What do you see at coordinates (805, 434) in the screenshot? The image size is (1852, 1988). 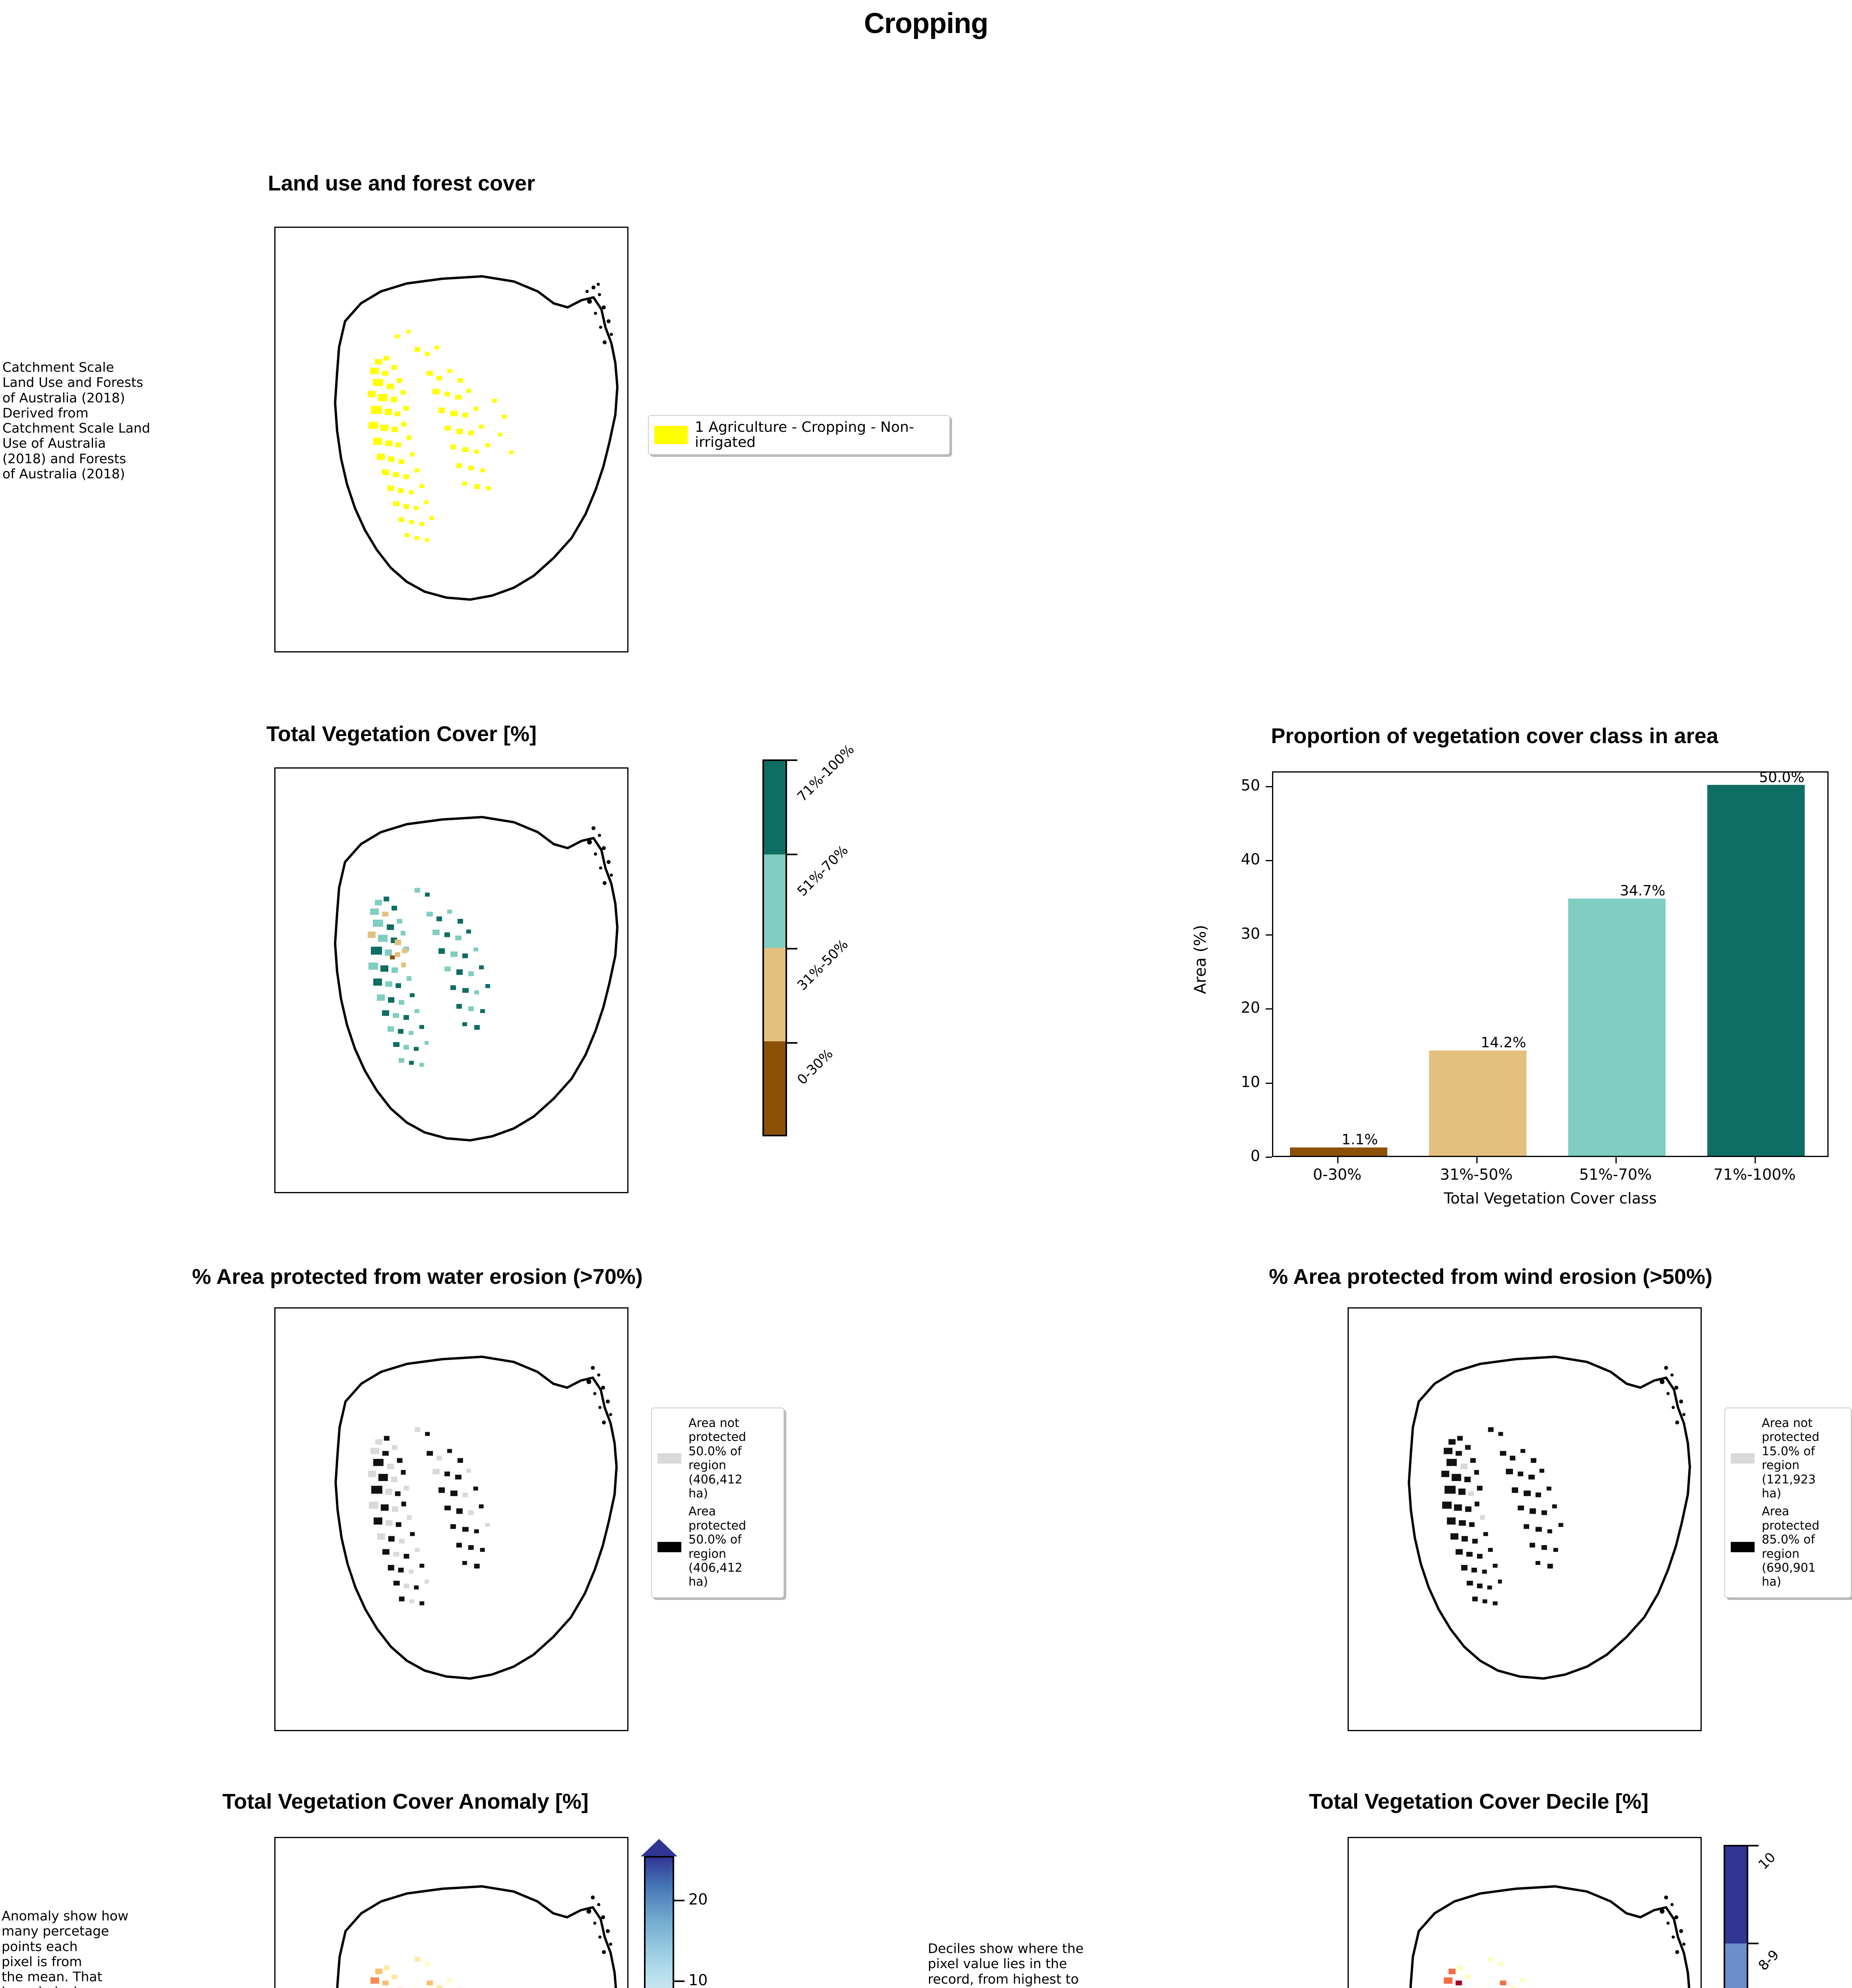 I see `legend-label-cropping: 1 Agriculture - Cropping - Non-irrigated` at bounding box center [805, 434].